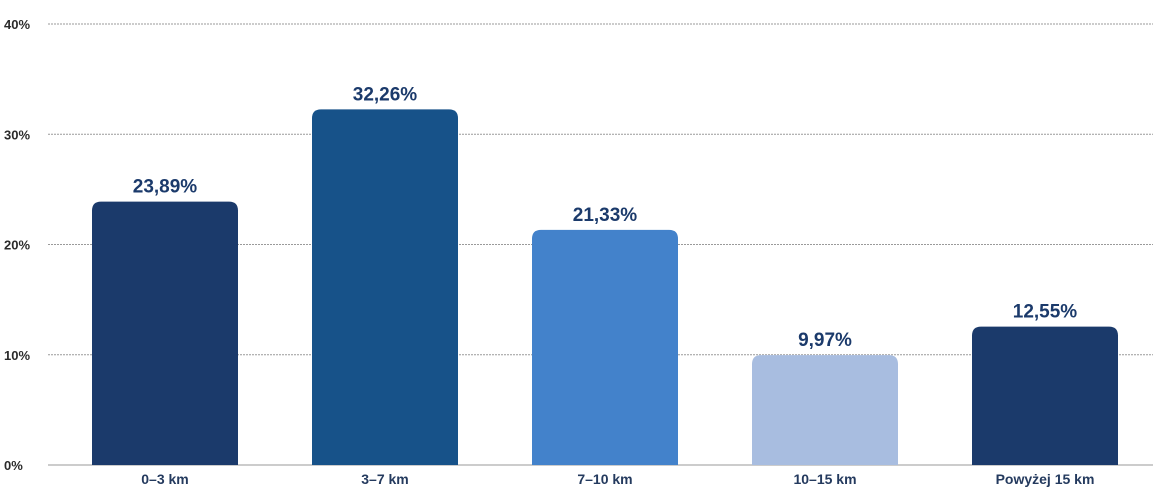  What do you see at coordinates (825, 340) in the screenshot?
I see `value-label-4: 9,97%` at bounding box center [825, 340].